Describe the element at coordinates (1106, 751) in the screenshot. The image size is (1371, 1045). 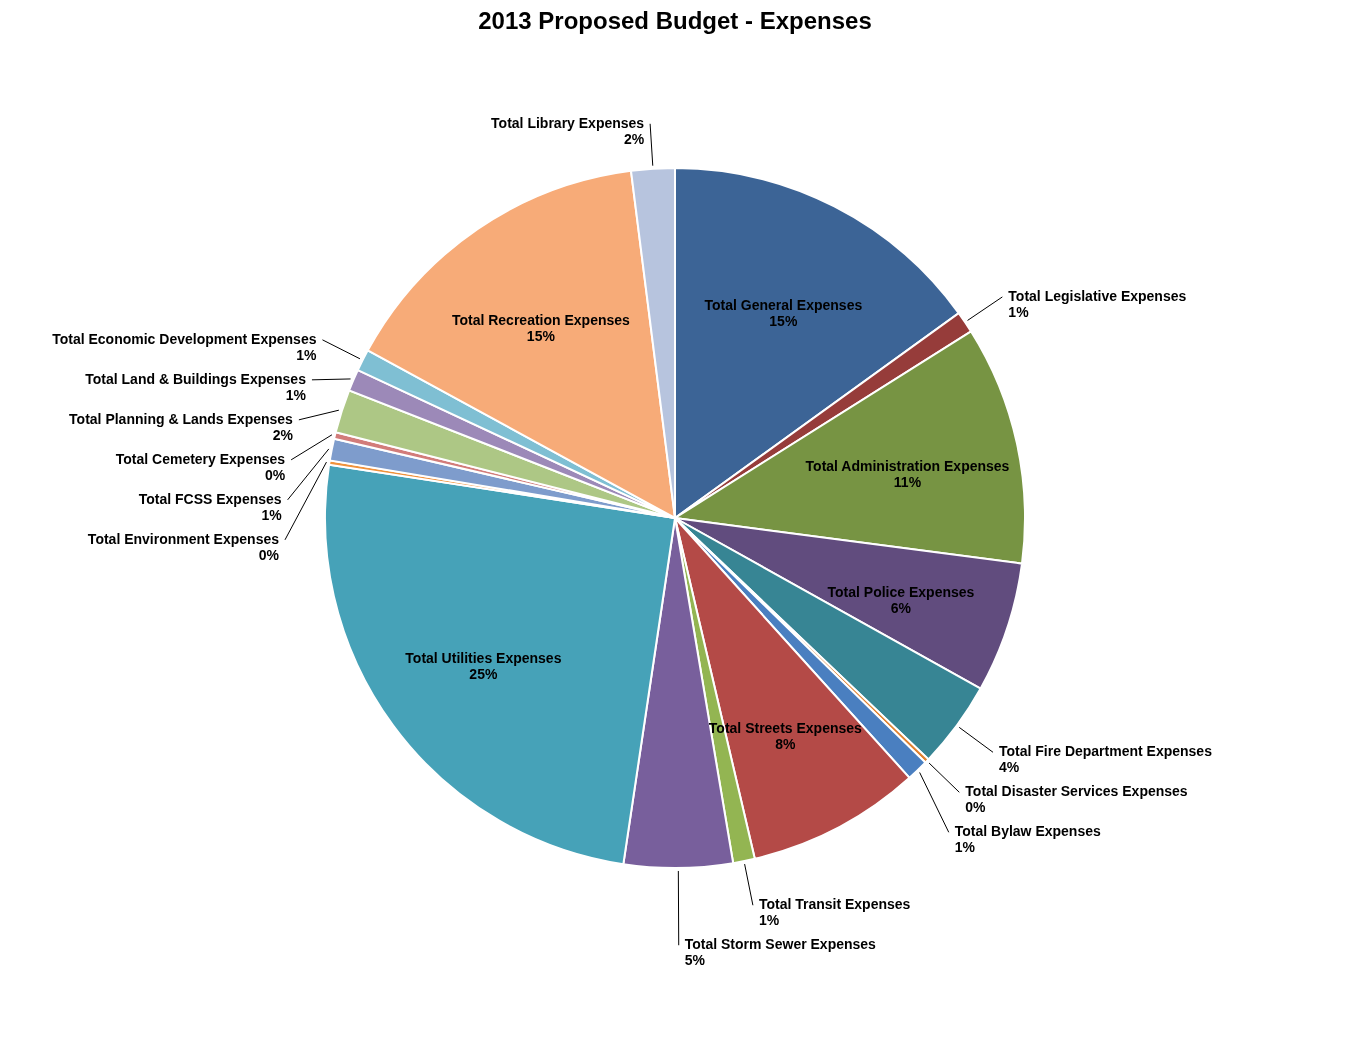
I see `slice-label: Total Fire Department Expenses` at that location.